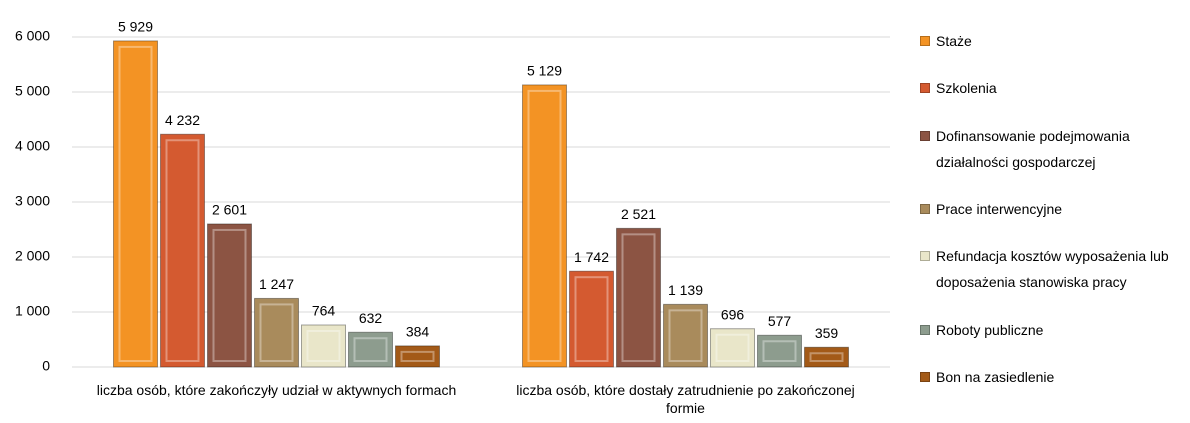  Describe the element at coordinates (966, 88) in the screenshot. I see `legend-label: Szkolenia` at that location.